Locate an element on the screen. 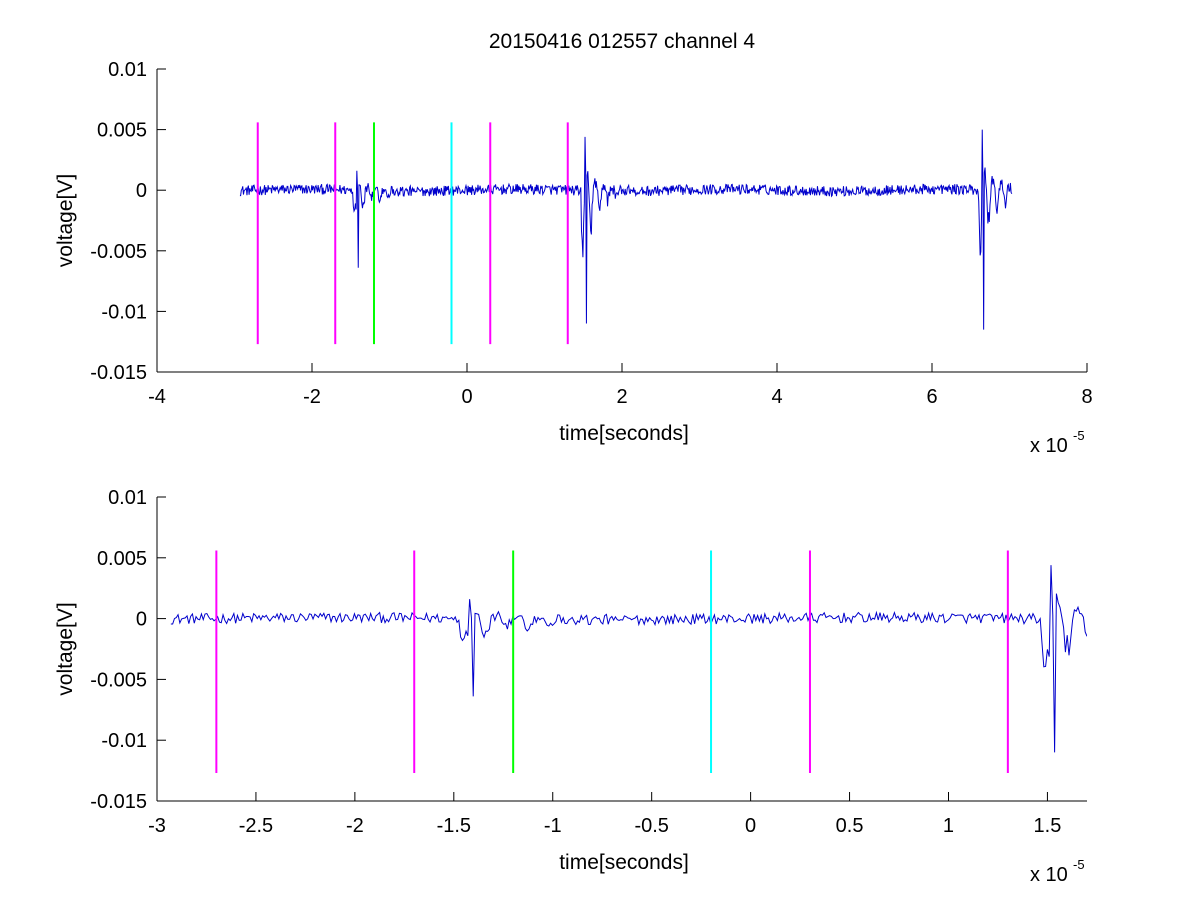  x-tick-label: -1 is located at coordinates (553, 826).